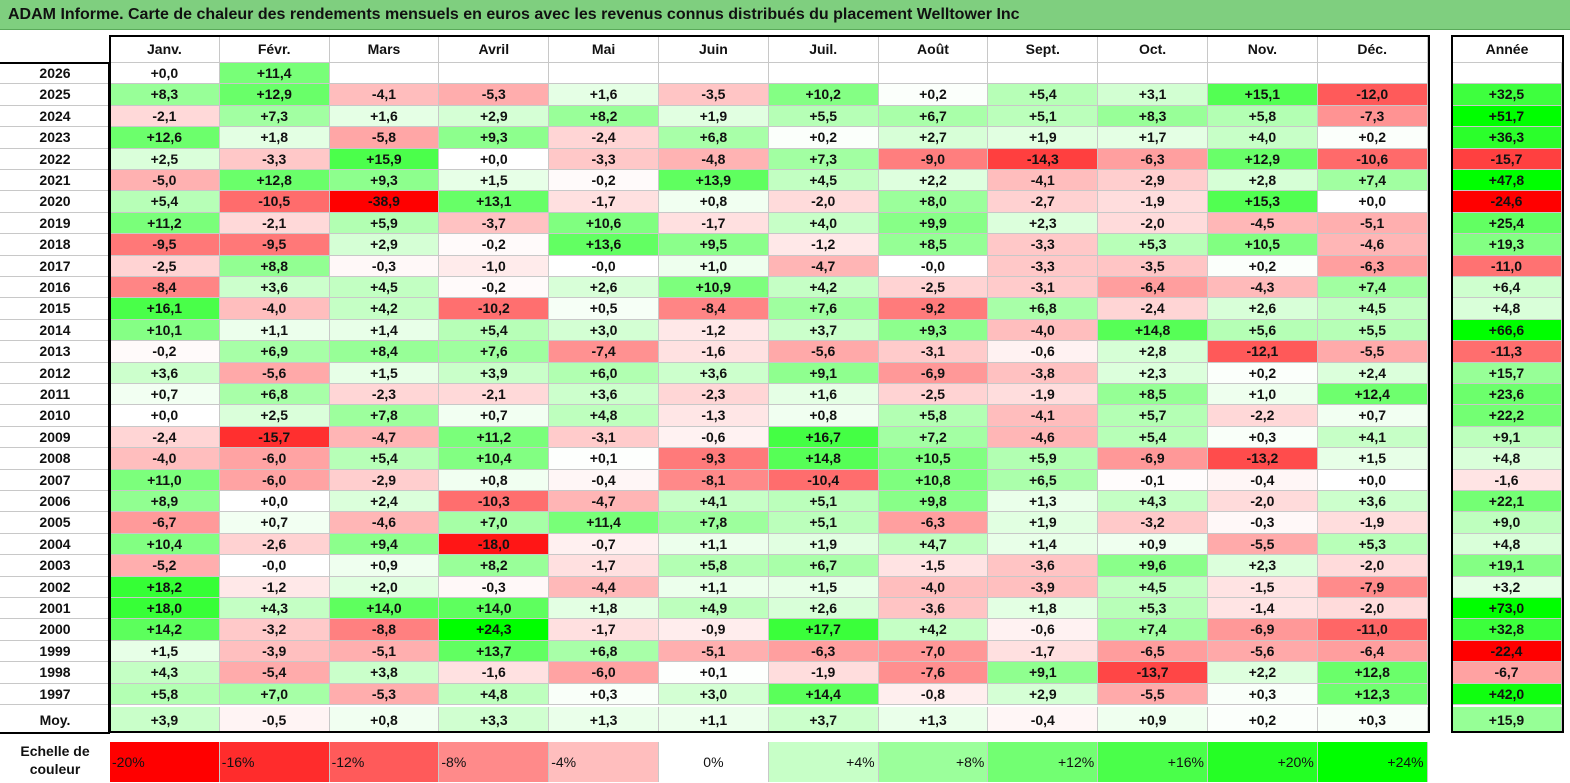  I want to click on heatmap-cell: -1,4, so click(1263, 609).